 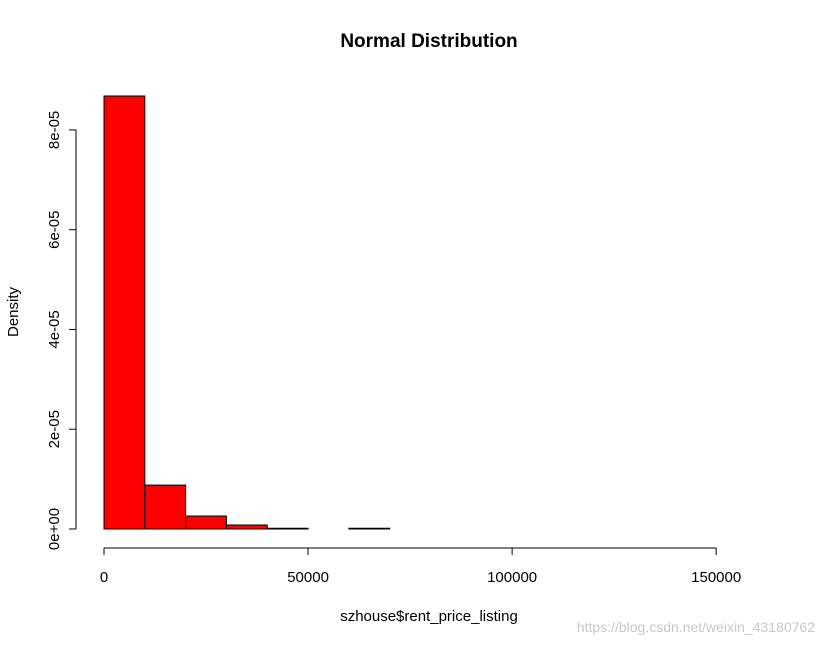 I want to click on y-tick-label: 8e-05, so click(x=54, y=130).